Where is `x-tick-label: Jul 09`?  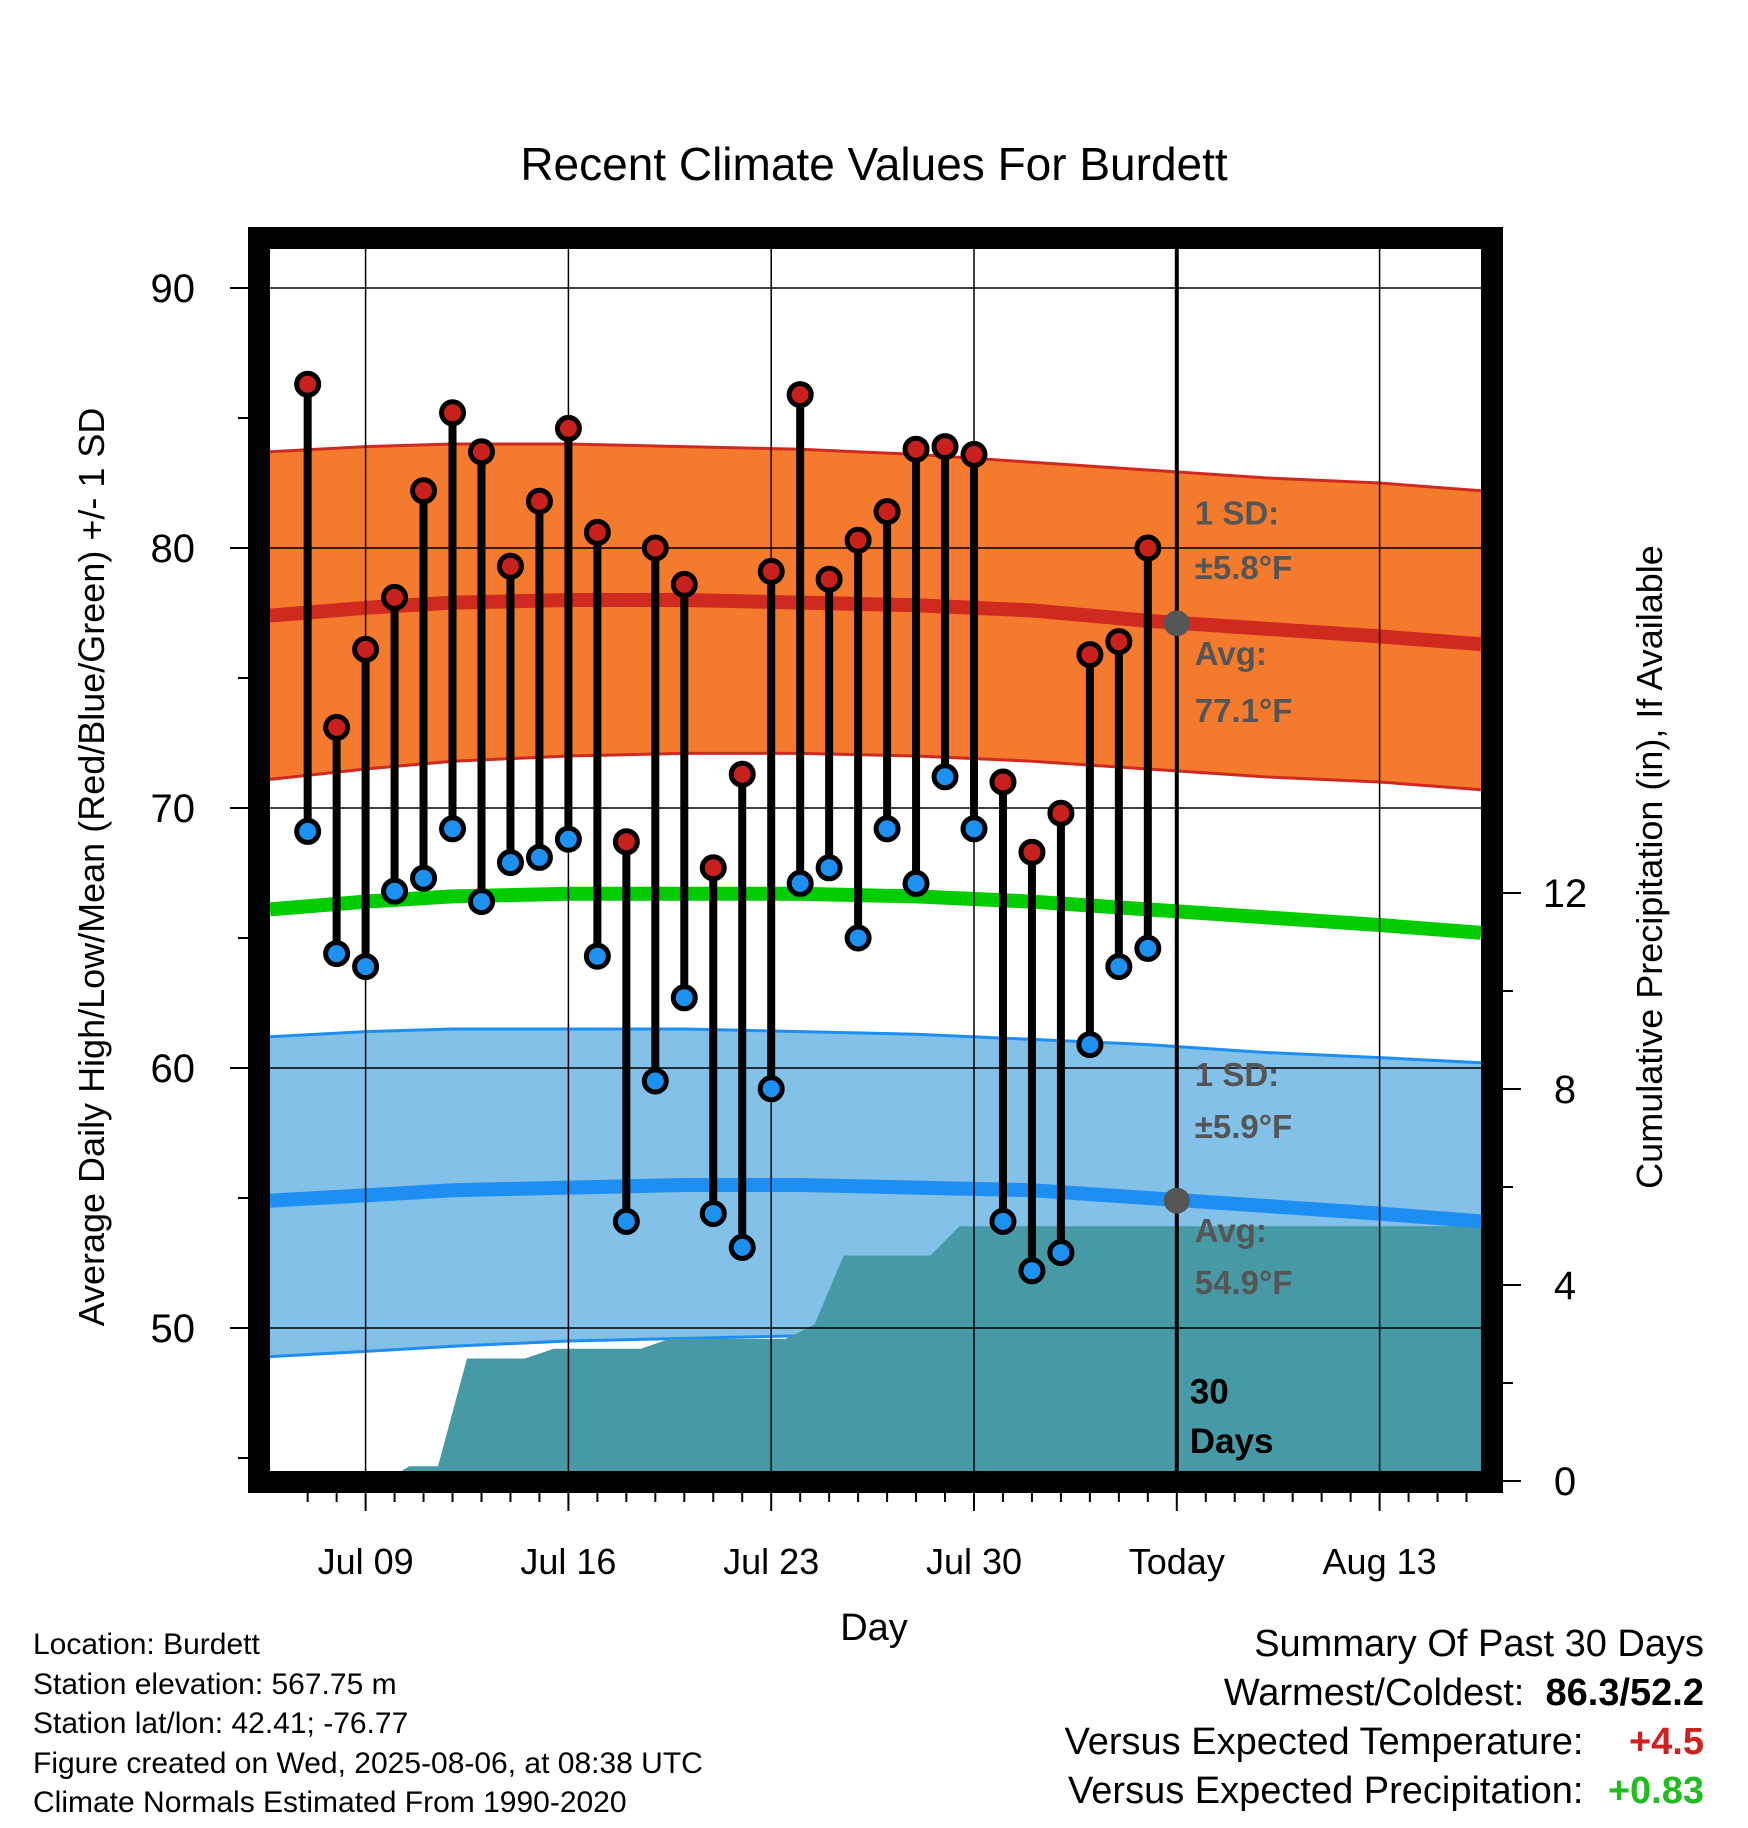 x-tick-label: Jul 09 is located at coordinates (366, 1561).